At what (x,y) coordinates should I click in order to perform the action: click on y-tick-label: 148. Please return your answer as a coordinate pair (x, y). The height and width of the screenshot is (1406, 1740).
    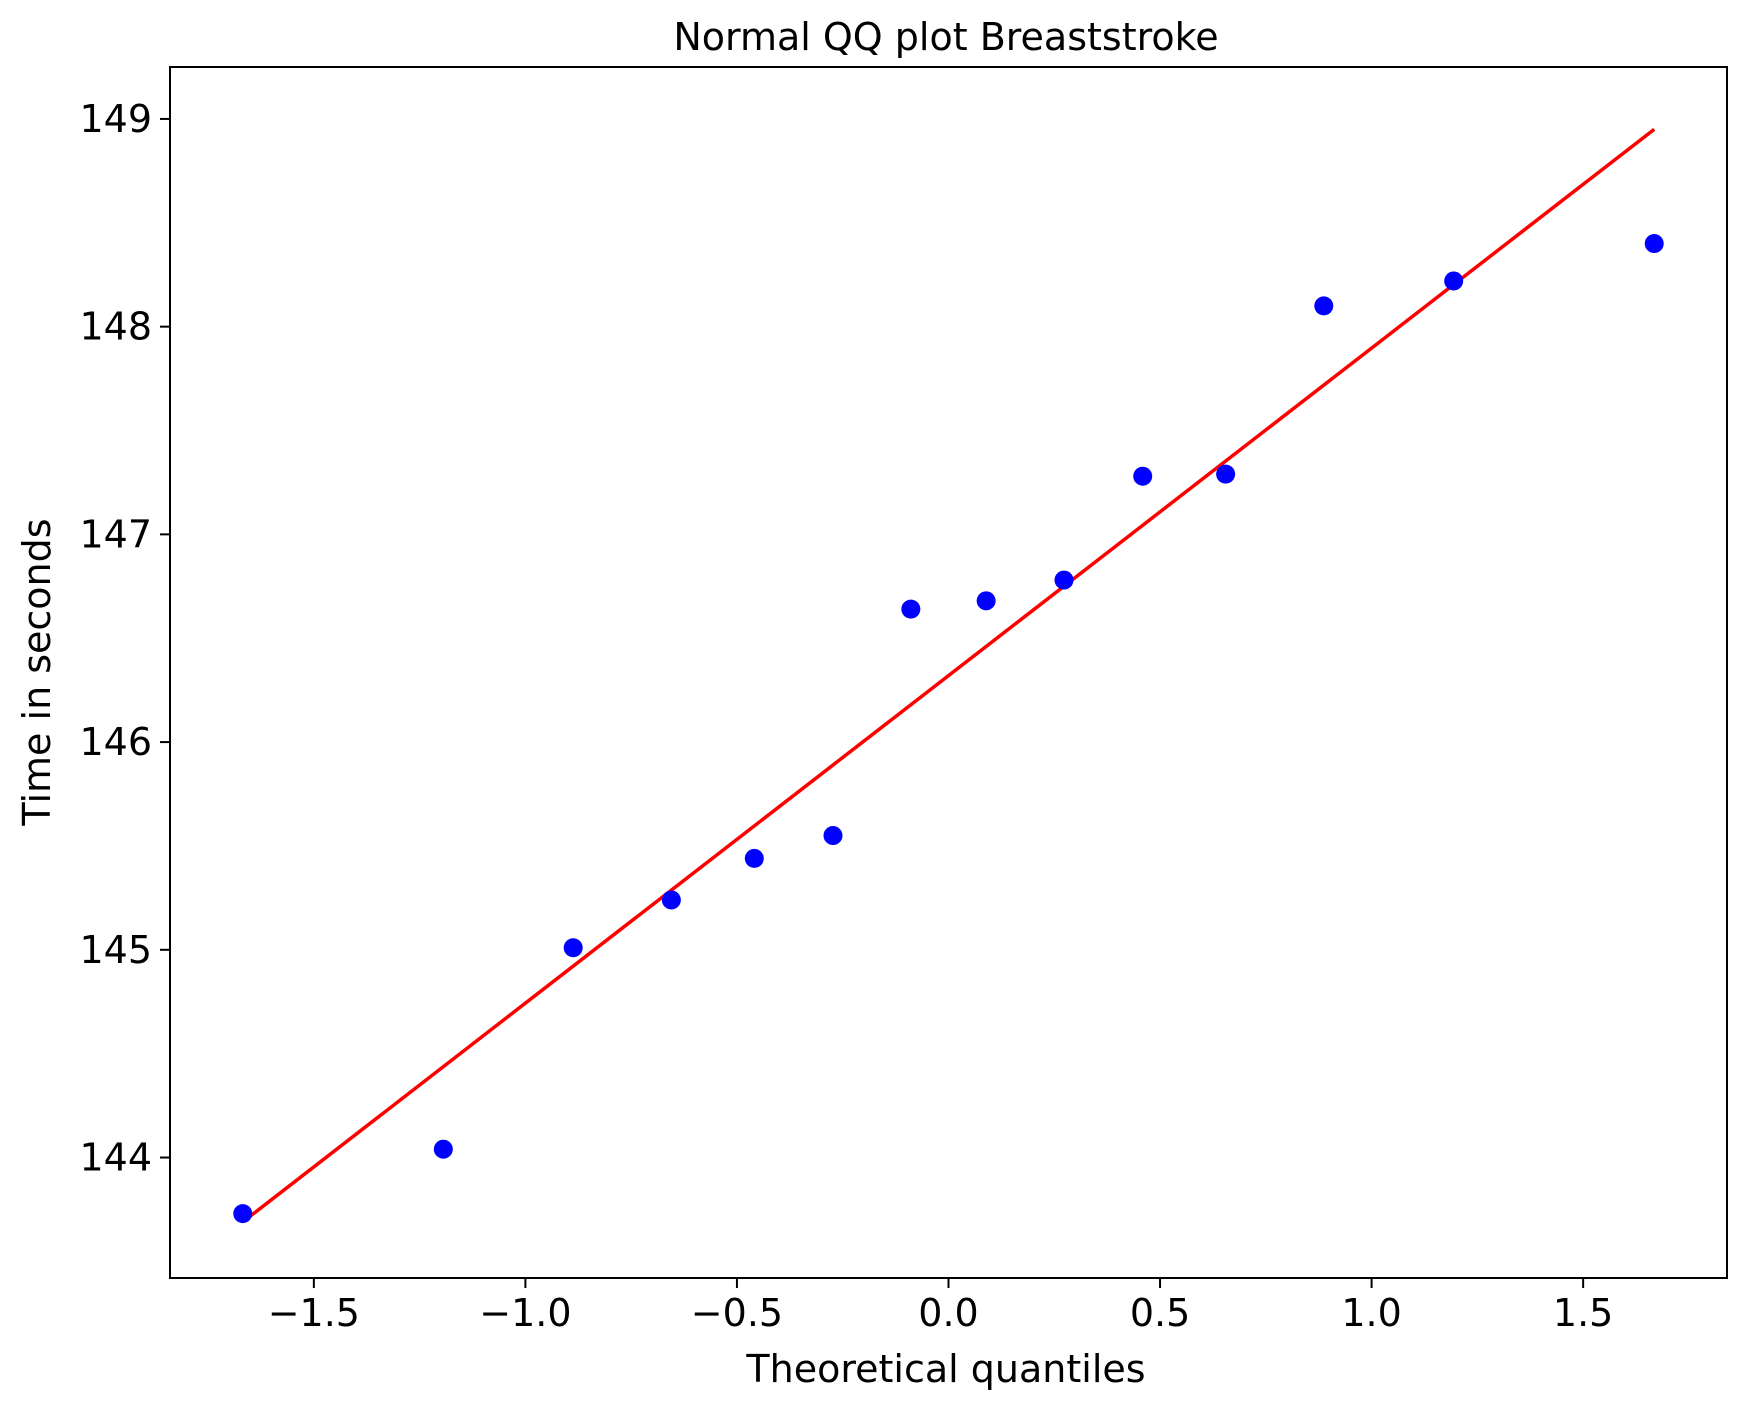
    Looking at the image, I should click on (115, 327).